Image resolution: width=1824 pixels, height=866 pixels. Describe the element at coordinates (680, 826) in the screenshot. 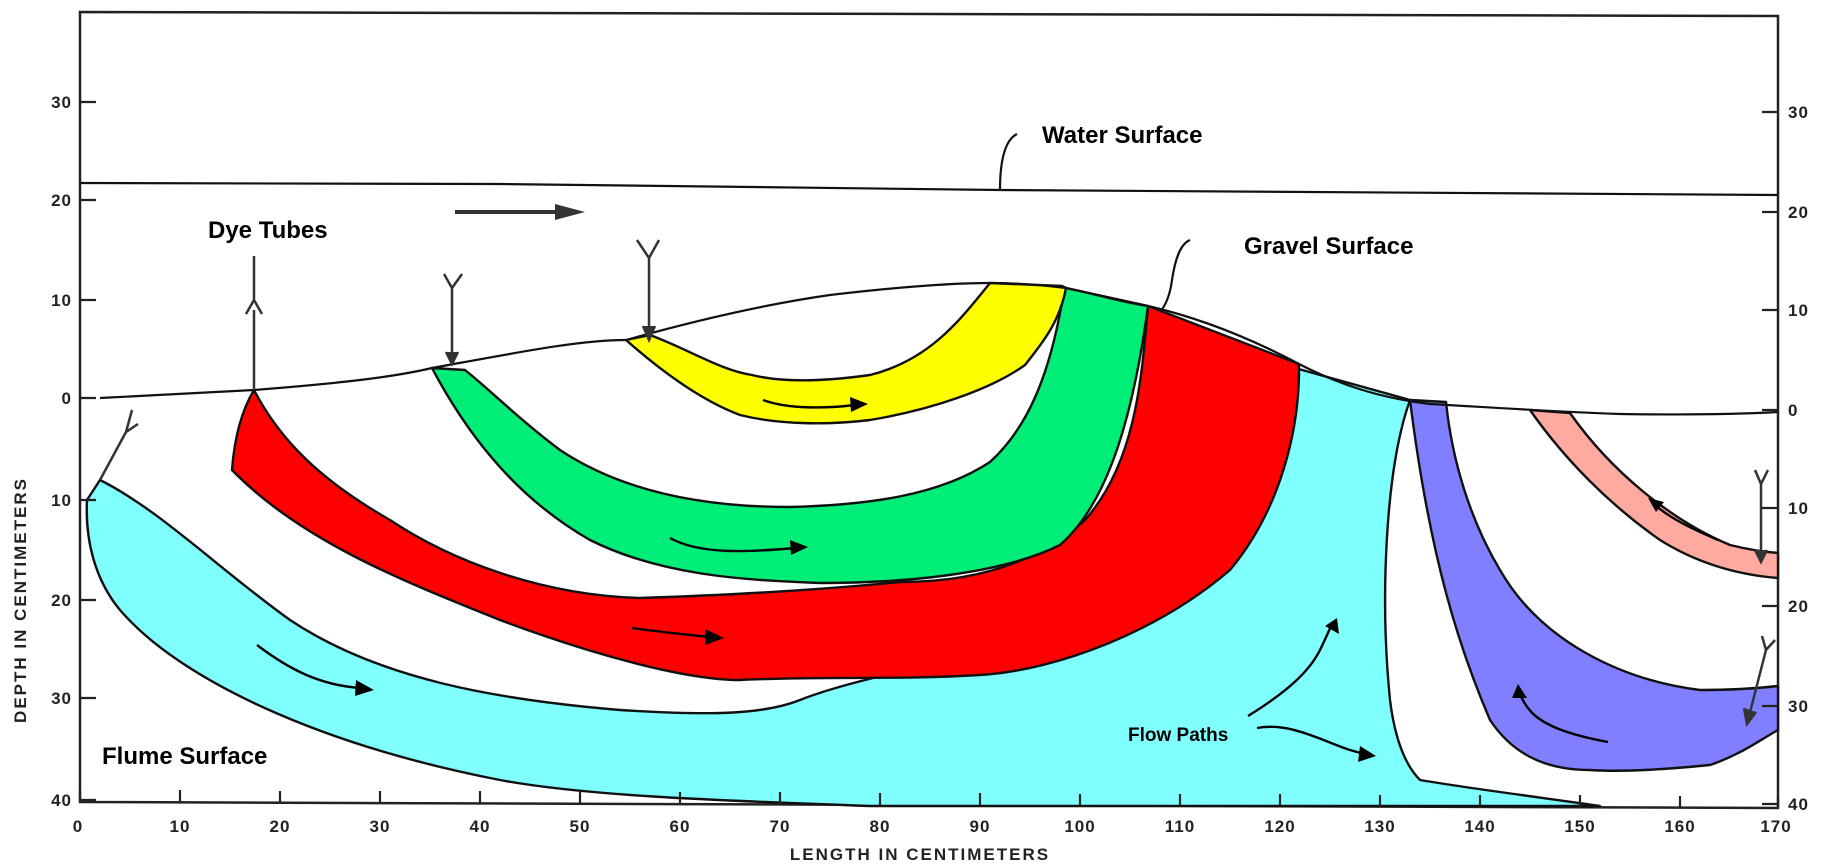

I see `x-tick-label: 60` at that location.